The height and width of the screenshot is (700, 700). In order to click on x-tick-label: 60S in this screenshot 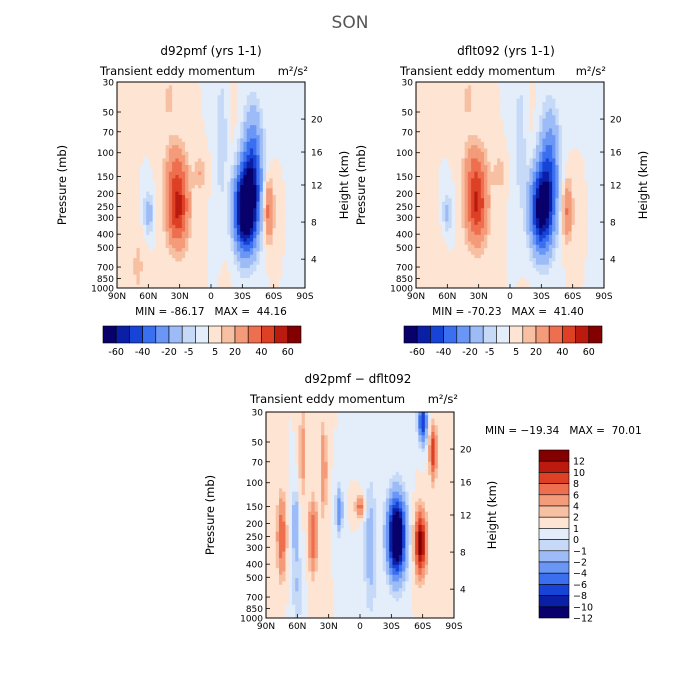, I will do `click(273, 297)`.